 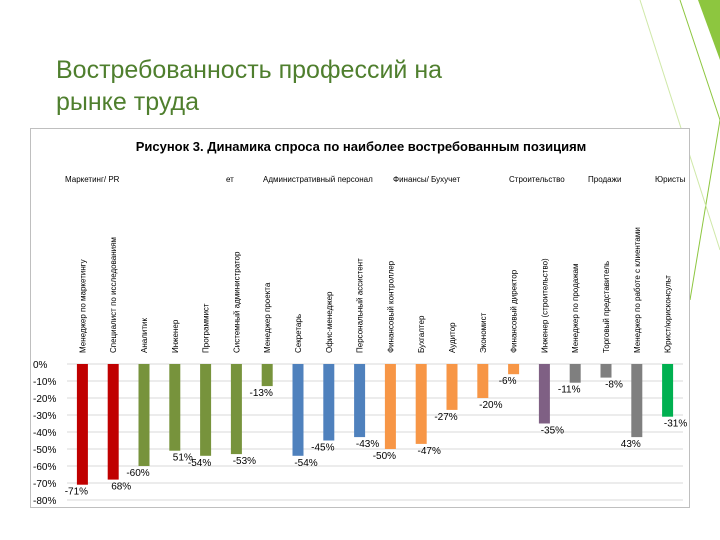 What do you see at coordinates (668, 314) in the screenshot?
I see `category-label: Юрист/юрисконсульт` at bounding box center [668, 314].